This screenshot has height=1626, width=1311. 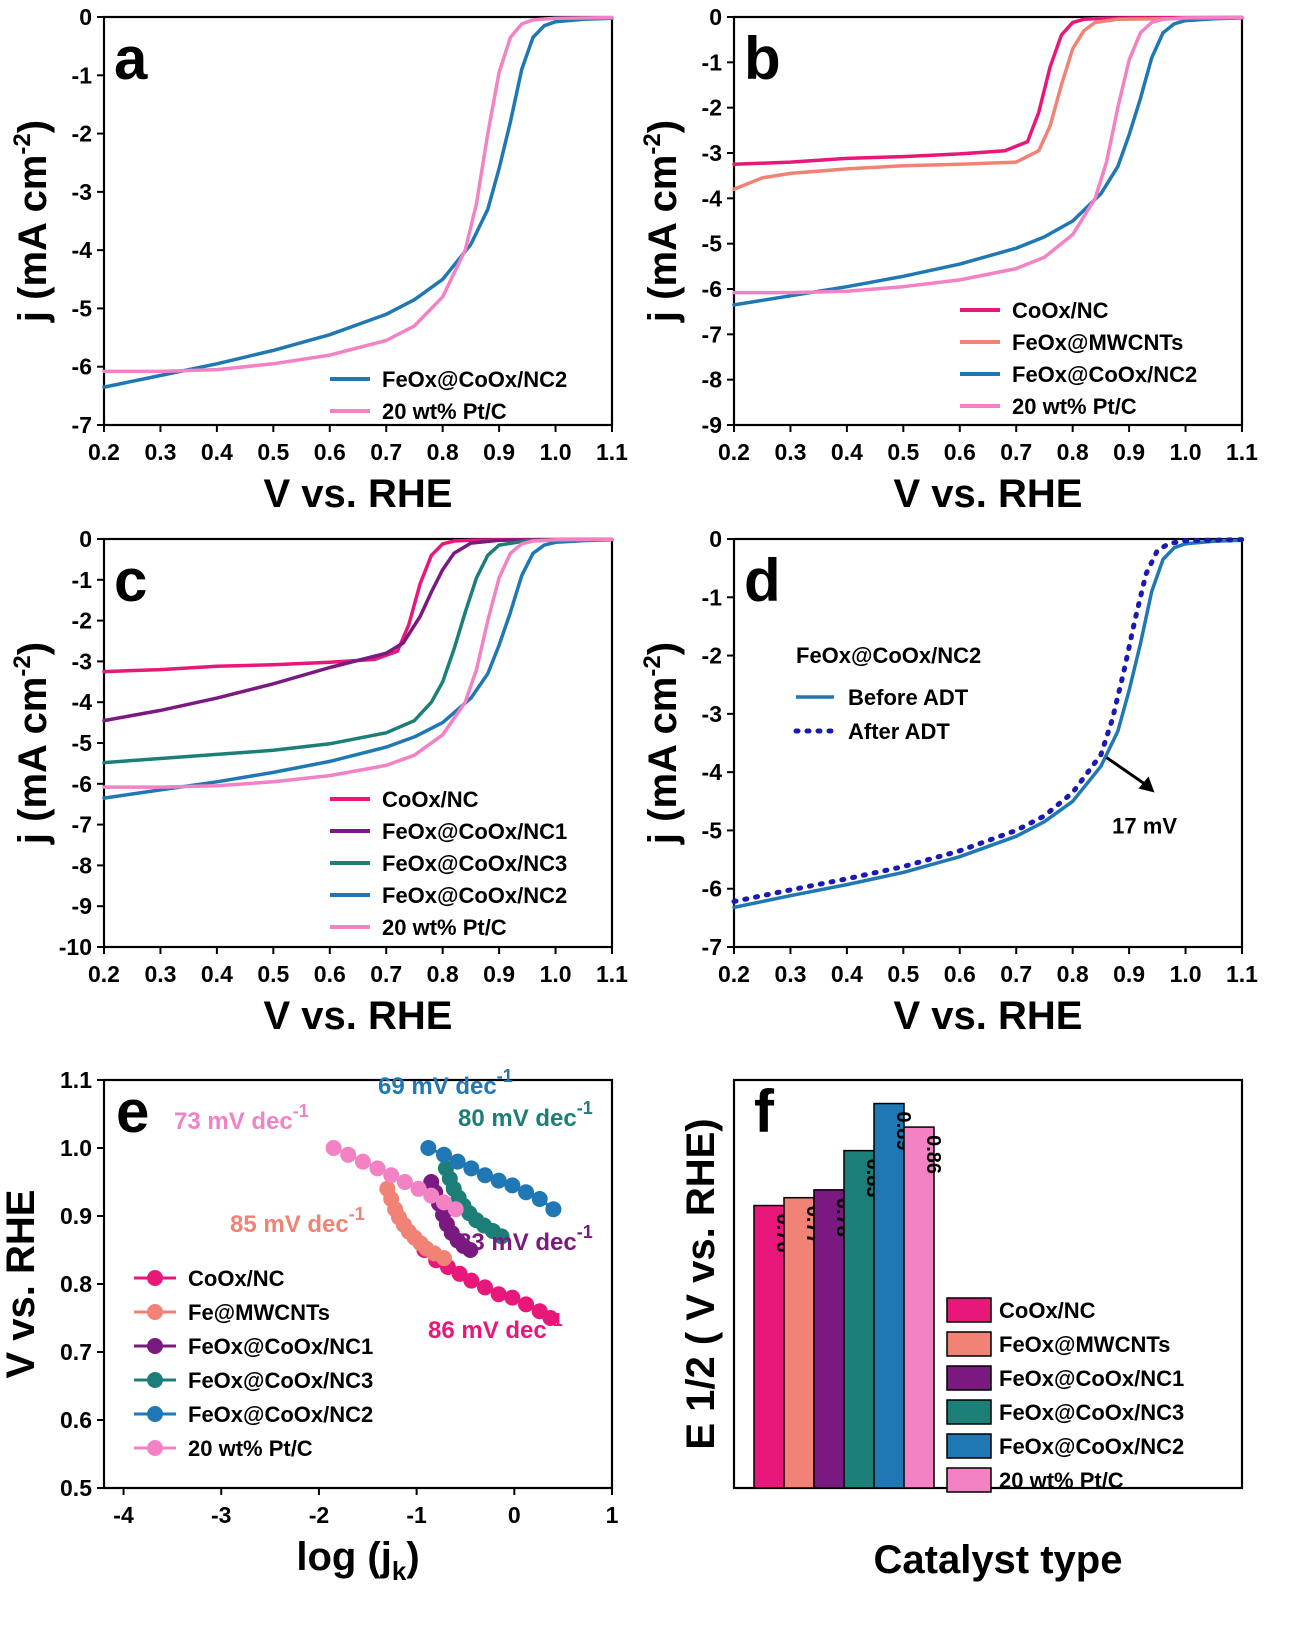 What do you see at coordinates (76, 1488) in the screenshot?
I see `y-tick-label: 0.5` at bounding box center [76, 1488].